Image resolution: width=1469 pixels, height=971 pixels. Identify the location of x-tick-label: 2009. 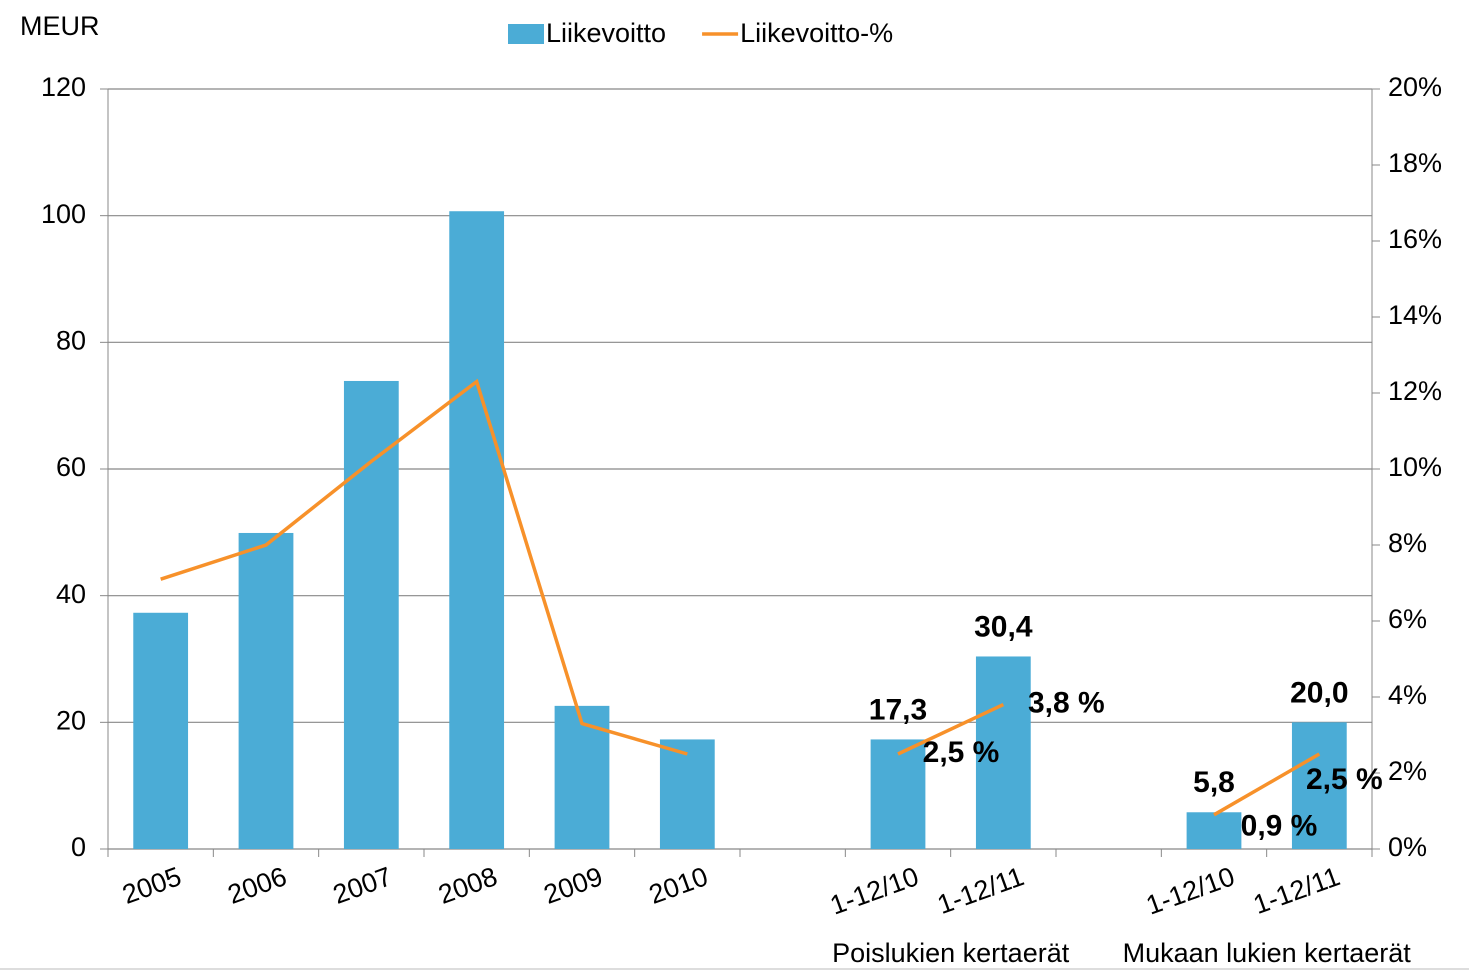
(573, 885).